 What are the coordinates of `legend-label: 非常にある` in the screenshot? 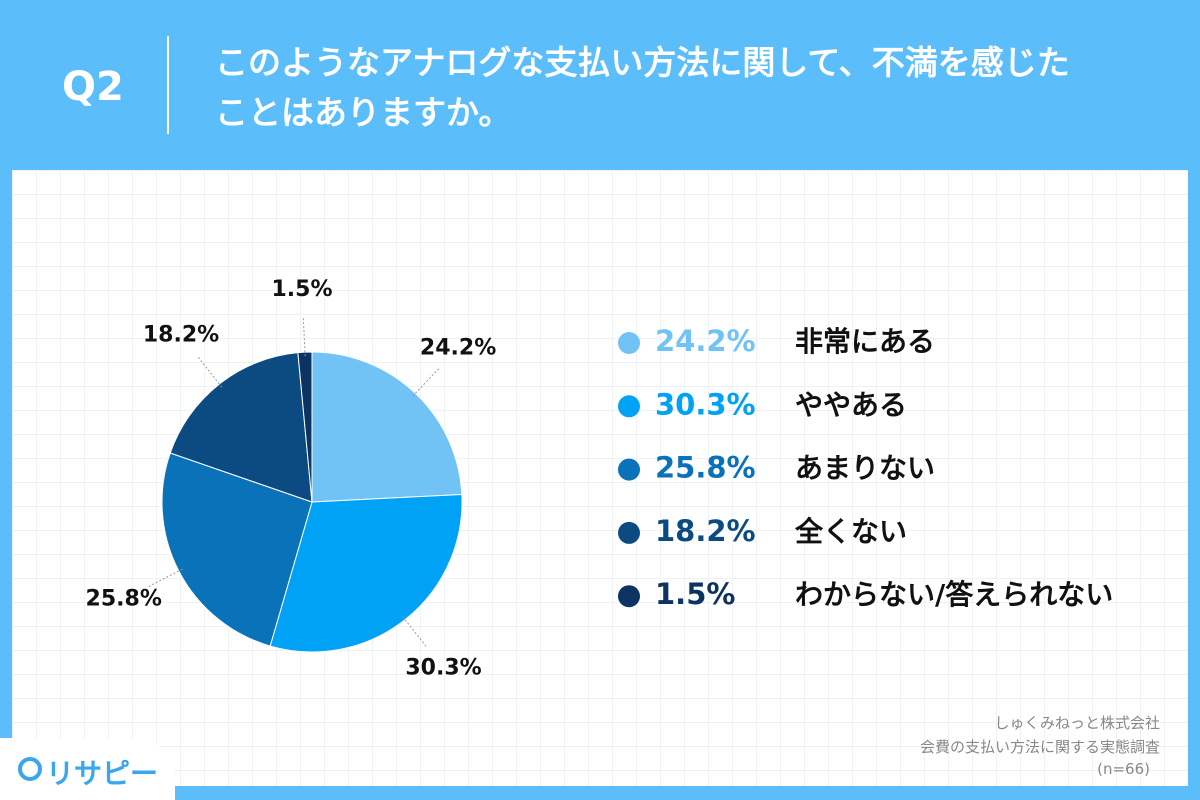 It's located at (865, 341).